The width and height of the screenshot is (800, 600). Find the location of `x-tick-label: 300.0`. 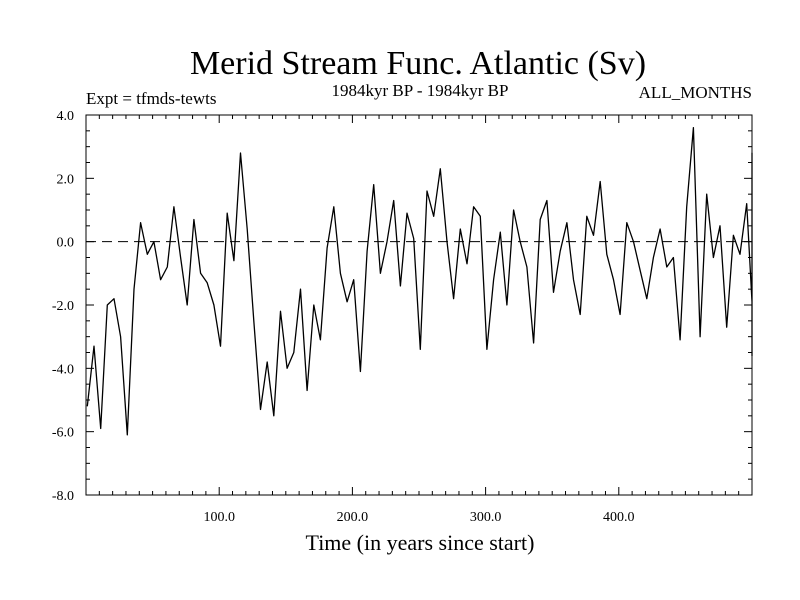

x-tick-label: 300.0 is located at coordinates (486, 517).